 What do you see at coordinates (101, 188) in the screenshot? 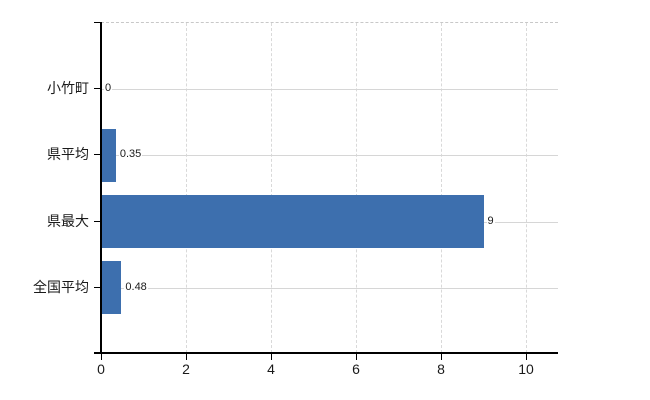
I see `y-axis-line` at bounding box center [101, 188].